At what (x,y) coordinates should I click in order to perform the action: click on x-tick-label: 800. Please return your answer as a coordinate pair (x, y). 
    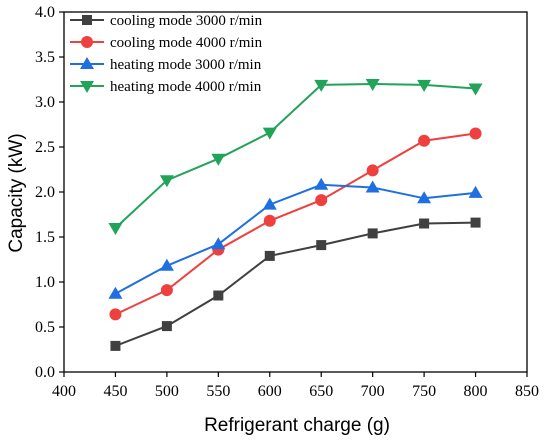
    Looking at the image, I should click on (476, 391).